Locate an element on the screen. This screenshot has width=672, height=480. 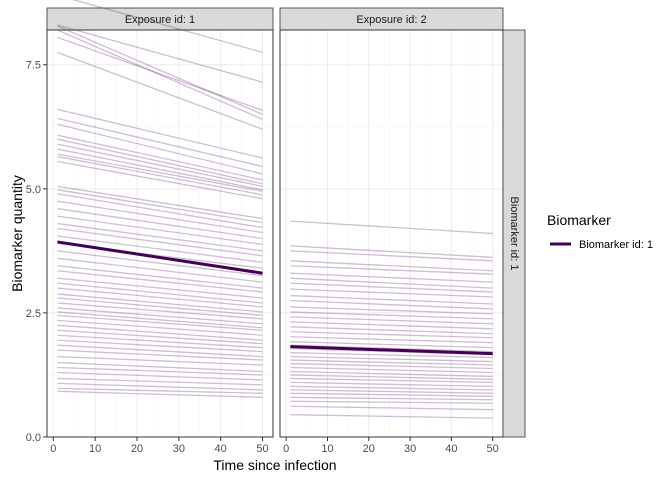
facet-strip-label: Exposure id: 2 is located at coordinates (391, 20).